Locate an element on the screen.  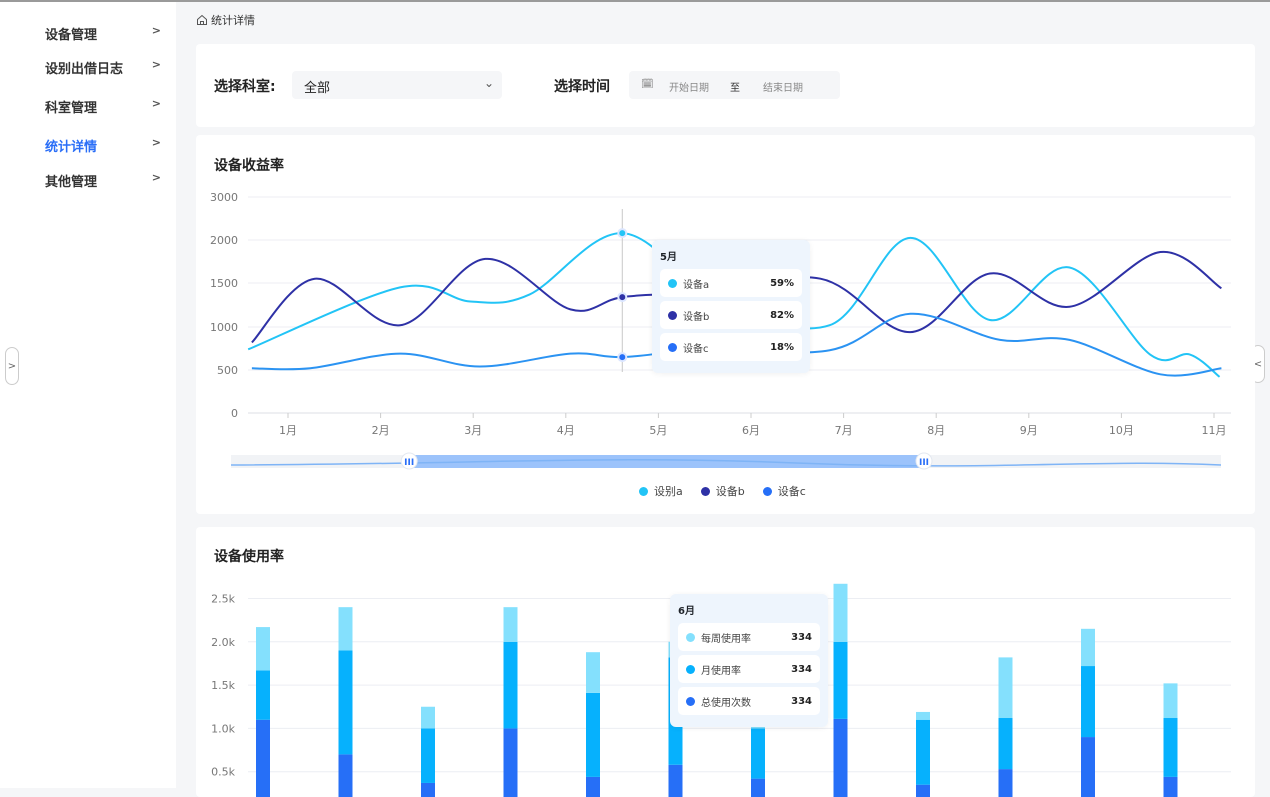
tooltip-value: 82% is located at coordinates (782, 315).